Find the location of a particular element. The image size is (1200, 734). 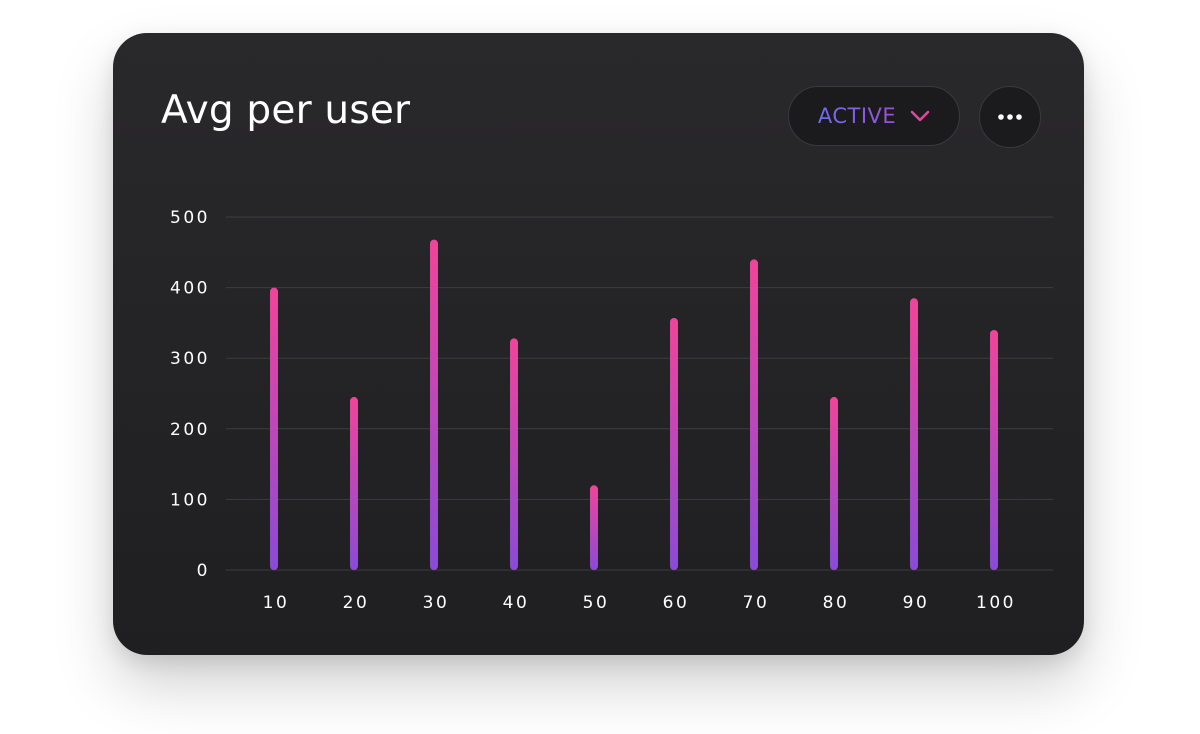

y-tick-label: 200 is located at coordinates (190, 430).